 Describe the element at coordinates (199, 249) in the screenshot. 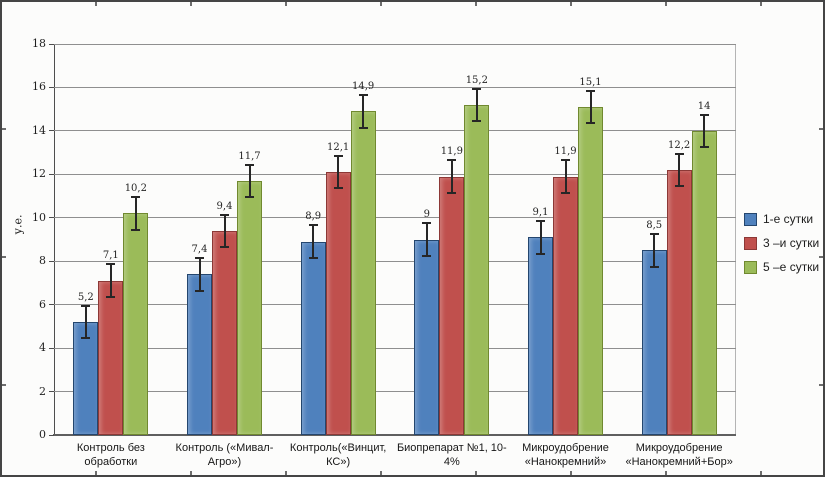

I see `data-label: 7,4` at that location.